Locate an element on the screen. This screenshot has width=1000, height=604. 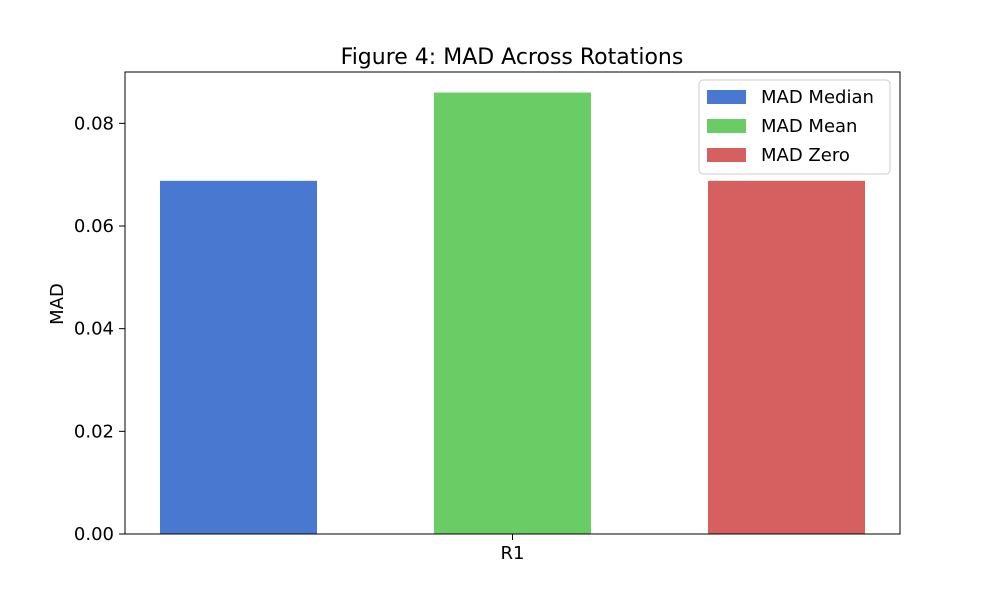
y-tick-label: 0.08 is located at coordinates (94, 123).